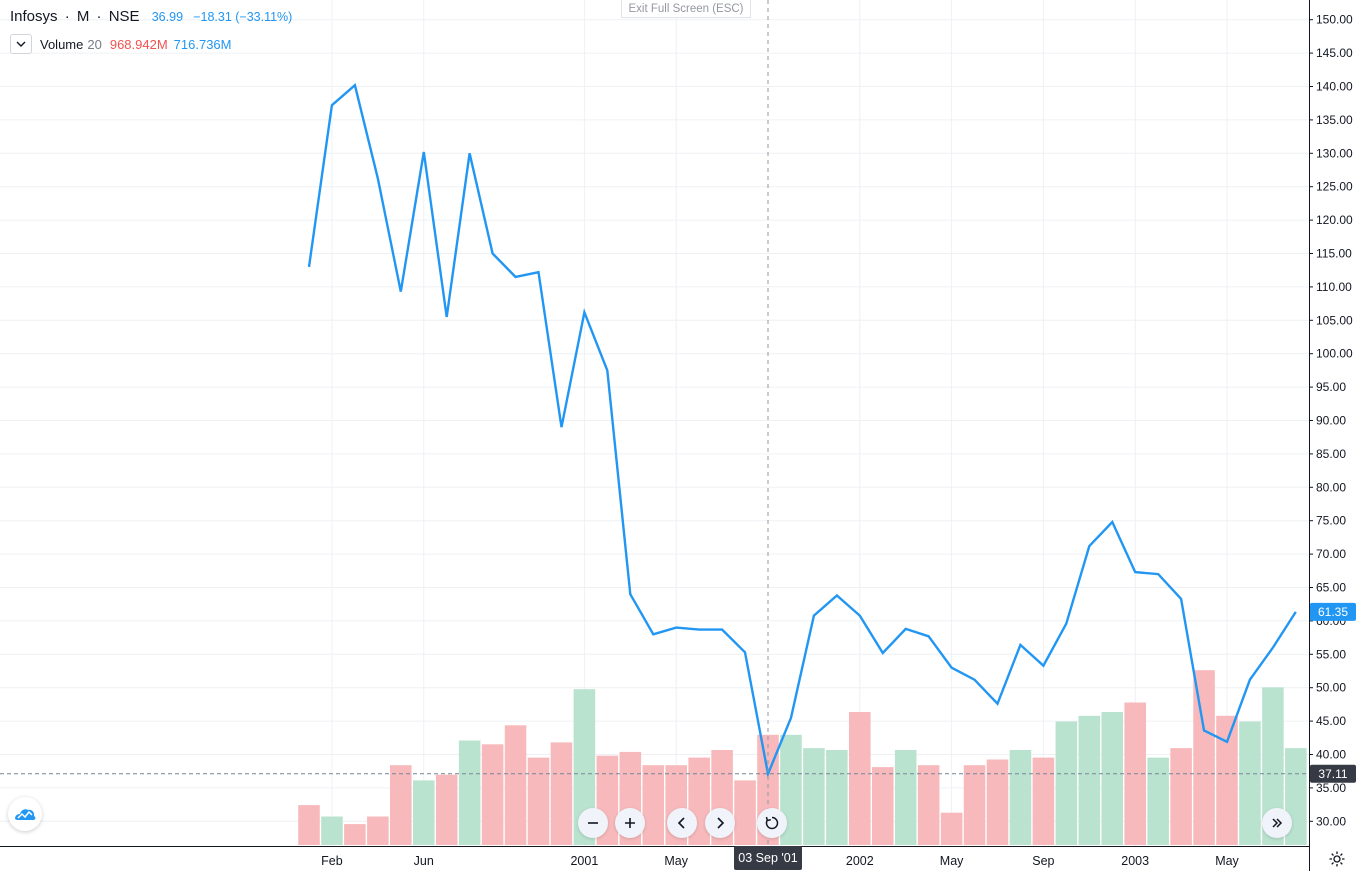 This screenshot has height=876, width=1365. I want to click on last-price-badge: 61.35, so click(1333, 612).